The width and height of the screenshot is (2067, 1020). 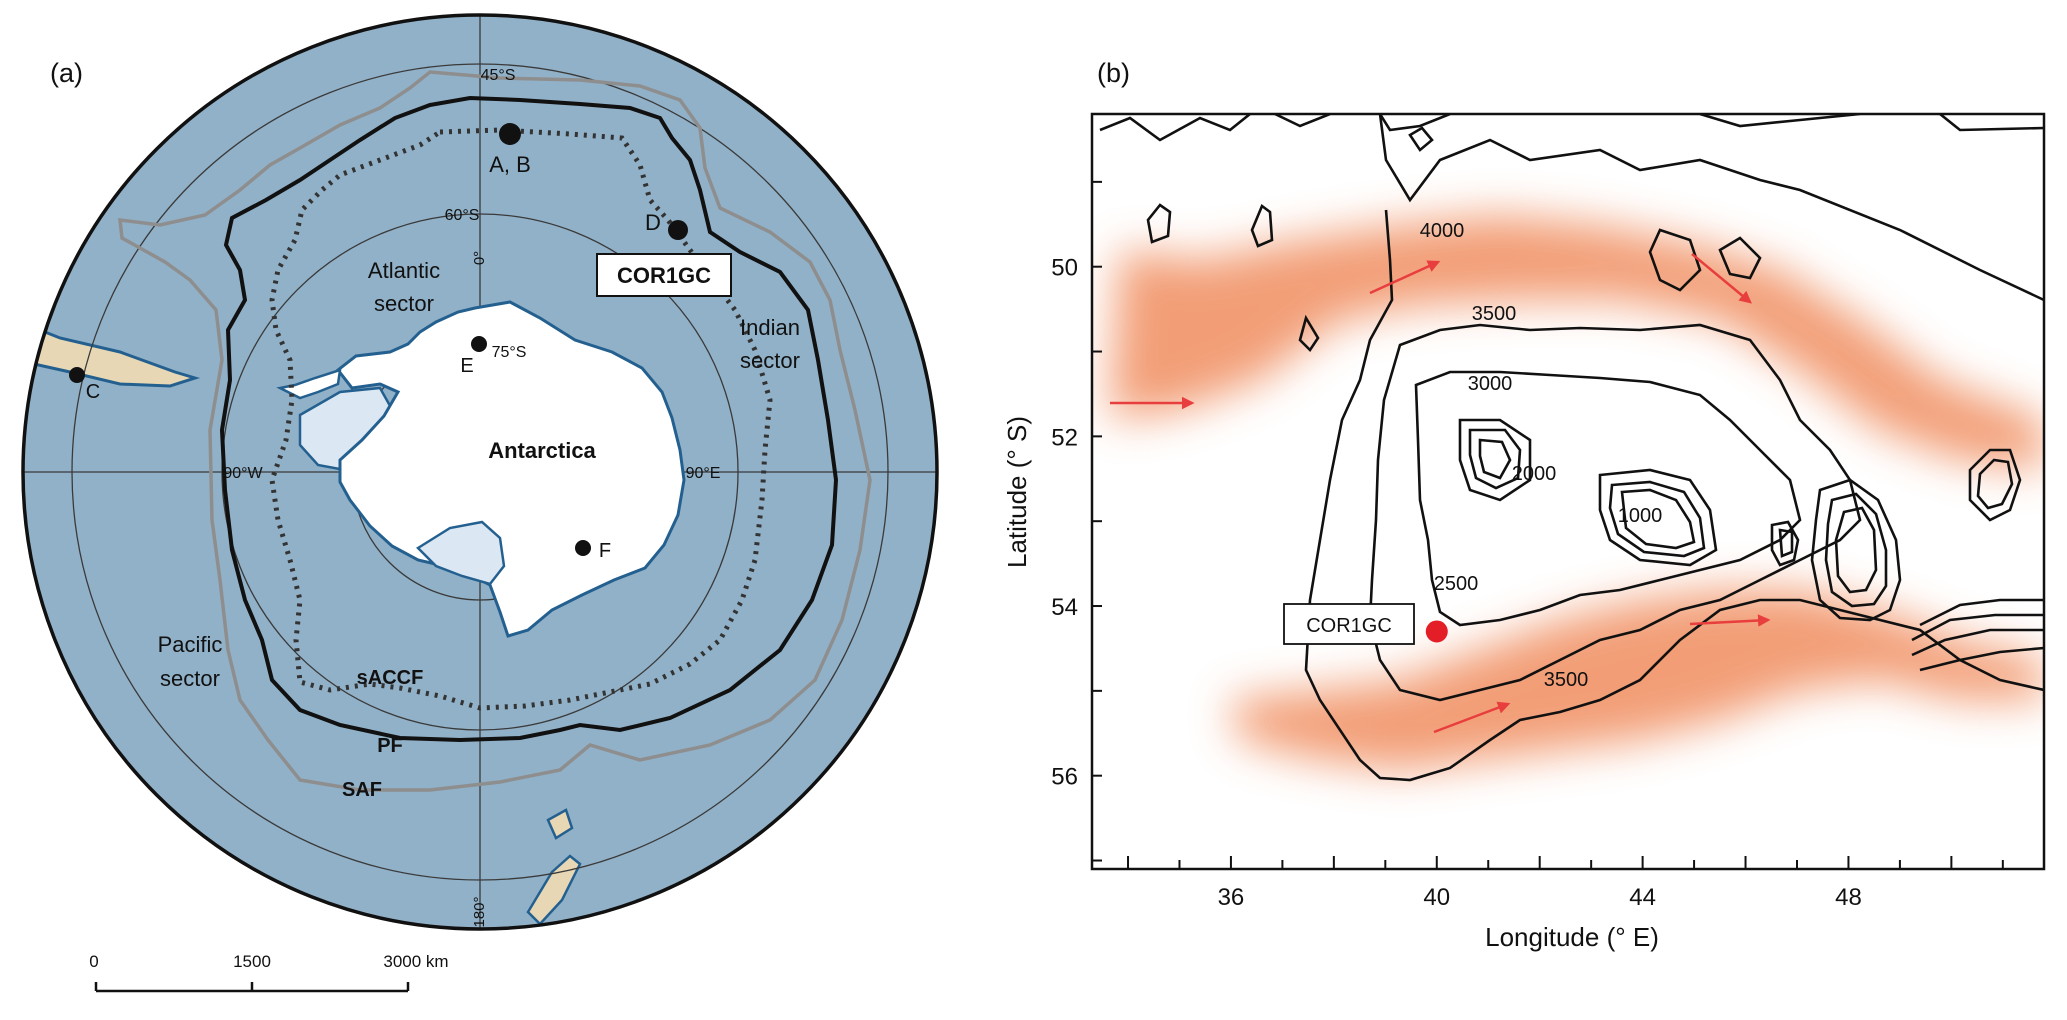 What do you see at coordinates (269, 972) in the screenshot?
I see `scale-bar: 0 1500 3000 km` at bounding box center [269, 972].